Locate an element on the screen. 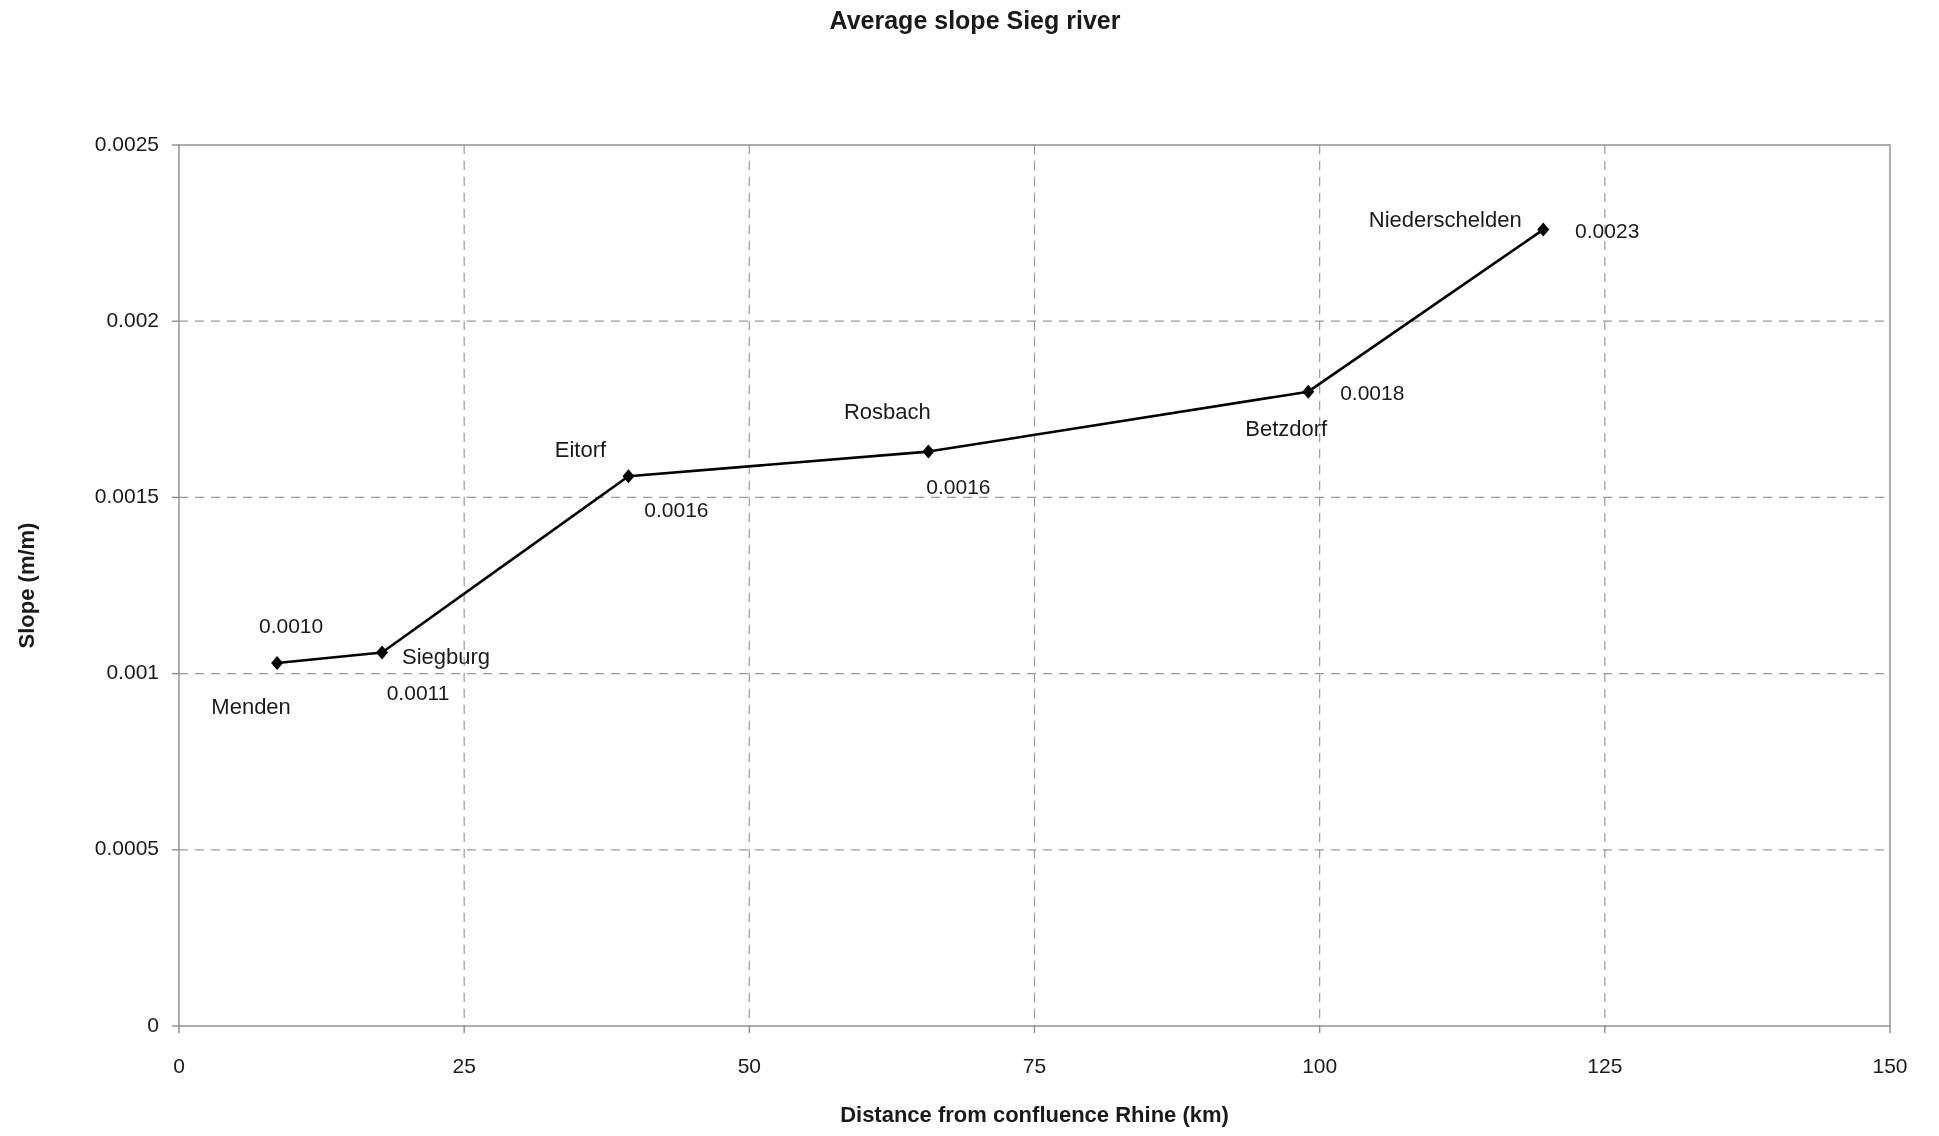 The height and width of the screenshot is (1136, 1939). annotation: Eitorf is located at coordinates (580, 450).